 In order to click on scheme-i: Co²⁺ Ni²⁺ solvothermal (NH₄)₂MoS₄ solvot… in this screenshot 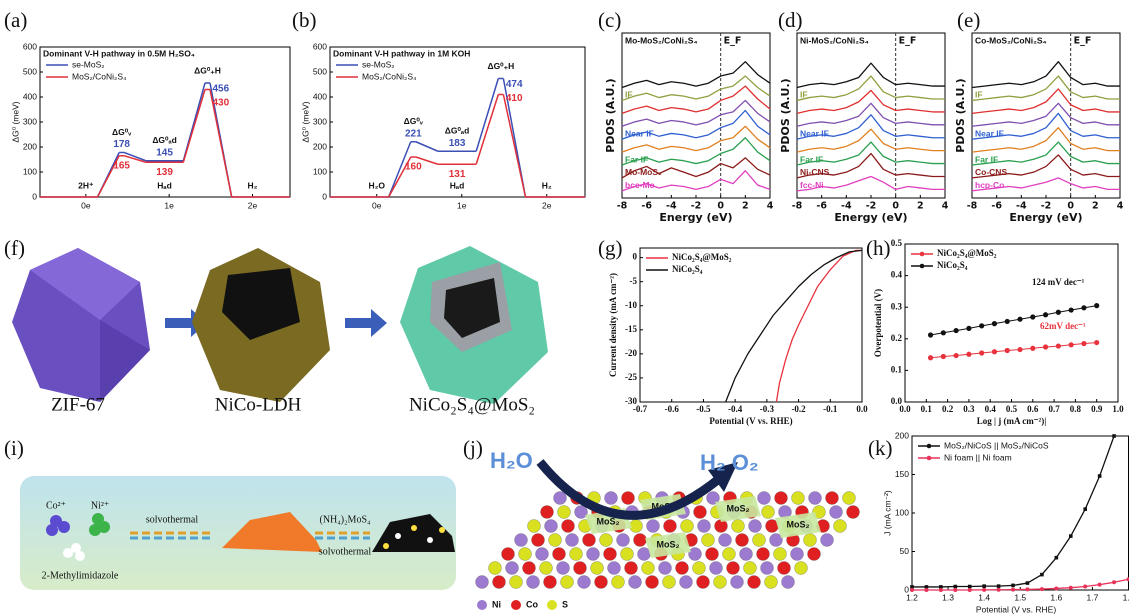, I will do `click(238, 533)`.